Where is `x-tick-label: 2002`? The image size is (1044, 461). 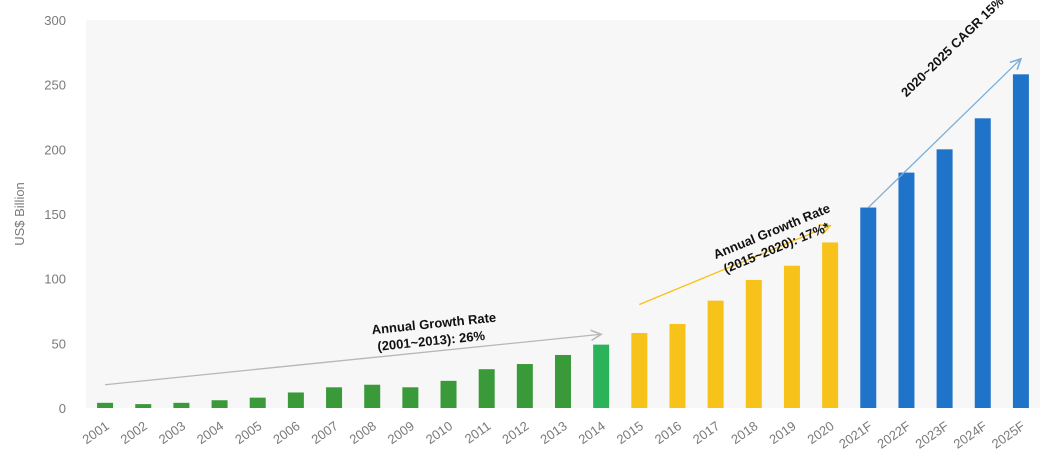 x-tick-label: 2002 is located at coordinates (134, 432).